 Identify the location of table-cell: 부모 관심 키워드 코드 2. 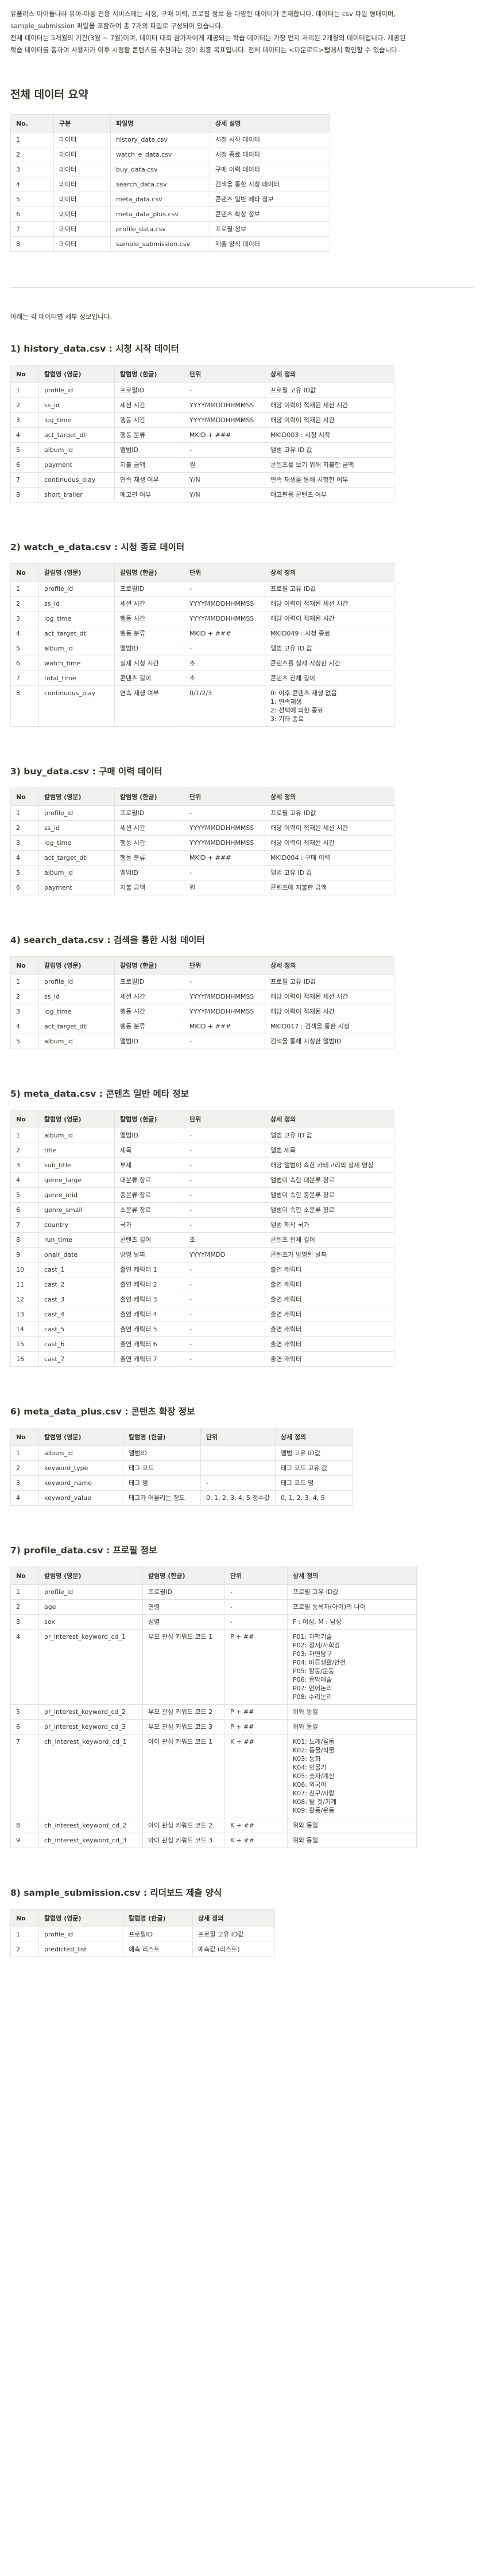
(184, 1712).